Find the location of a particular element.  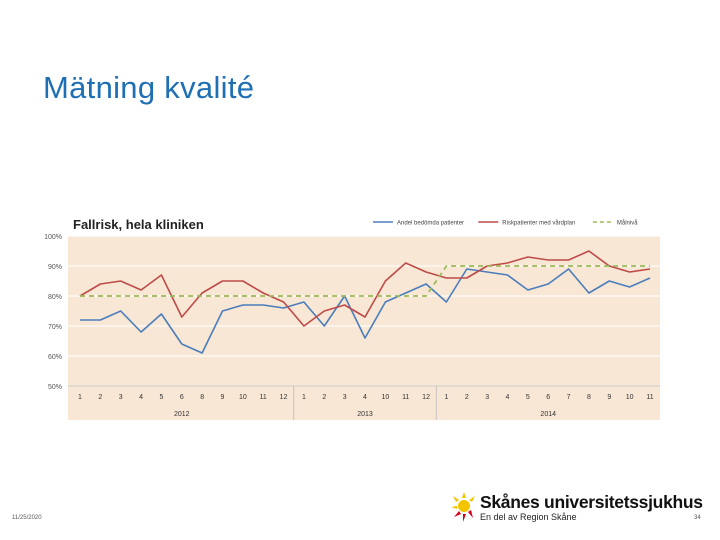

logo-sunburst-icon is located at coordinates (463, 507).